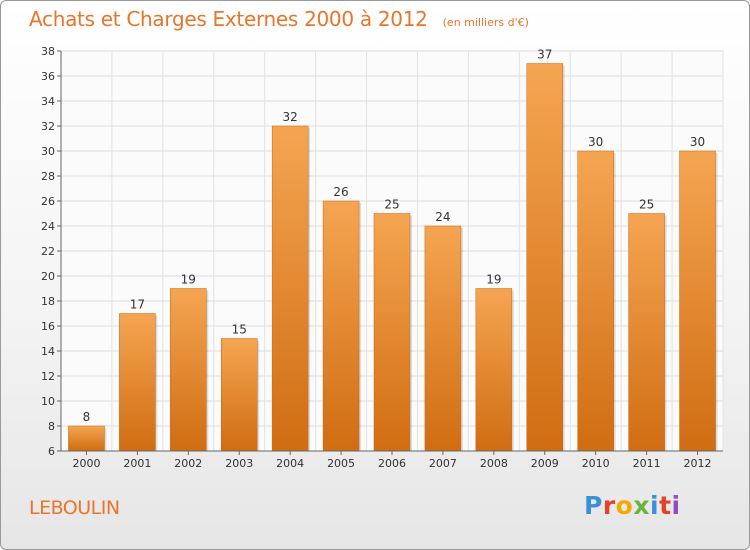 The height and width of the screenshot is (550, 750). I want to click on y-tick-label: 8, so click(51, 426).